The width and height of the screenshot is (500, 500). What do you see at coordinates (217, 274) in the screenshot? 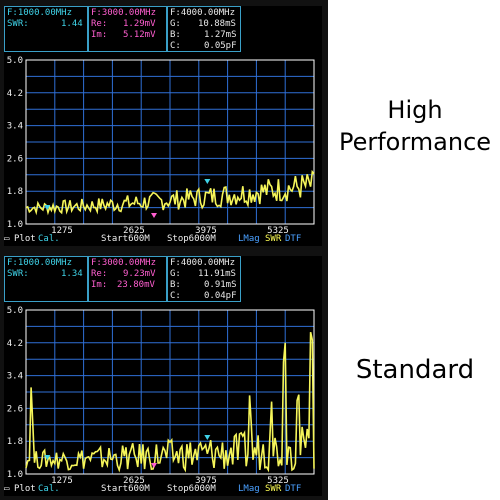
I see `g-value: 11.91mS` at bounding box center [217, 274].